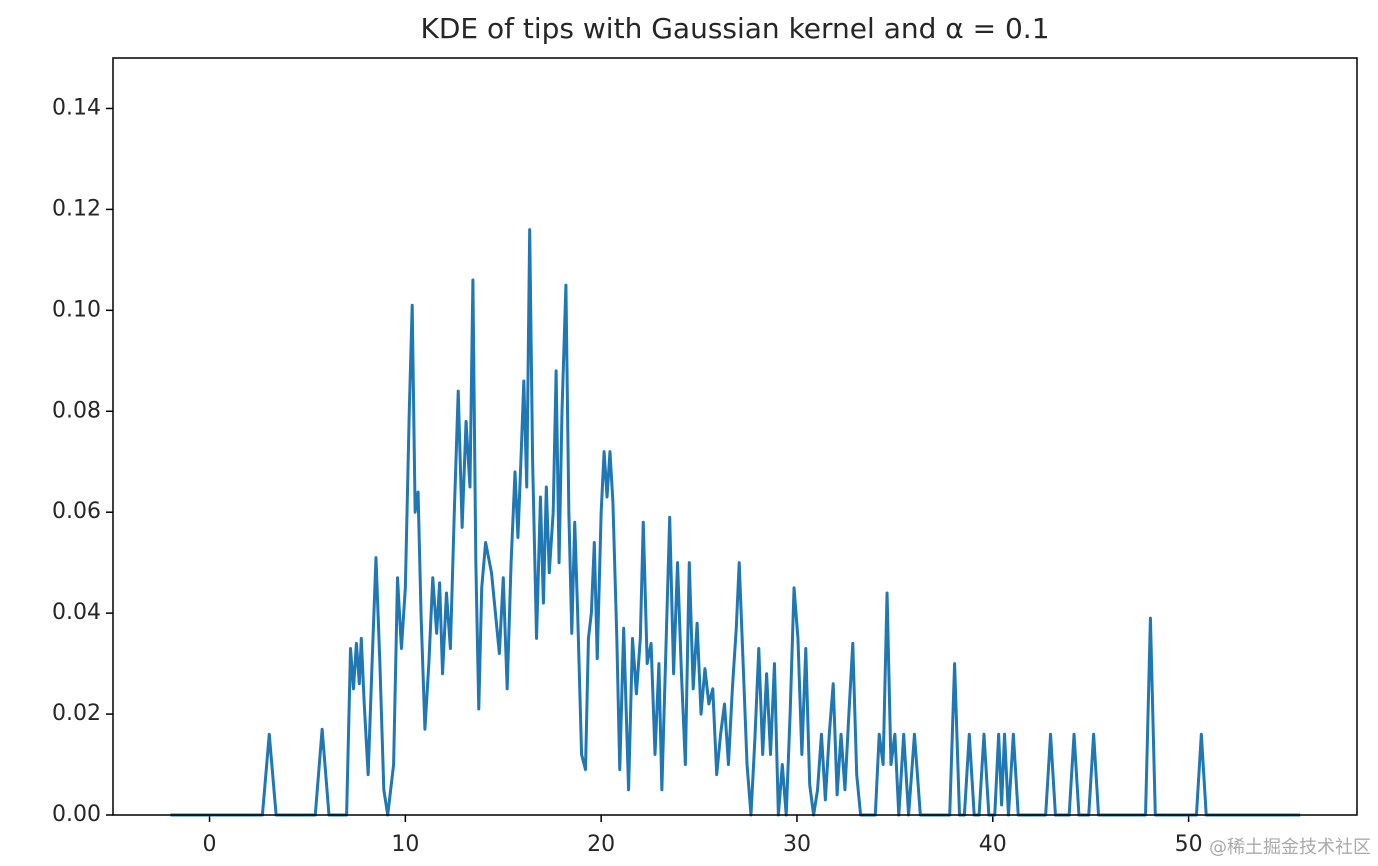 The height and width of the screenshot is (866, 1378). What do you see at coordinates (601, 844) in the screenshot?
I see `x-tick-label: 20` at bounding box center [601, 844].